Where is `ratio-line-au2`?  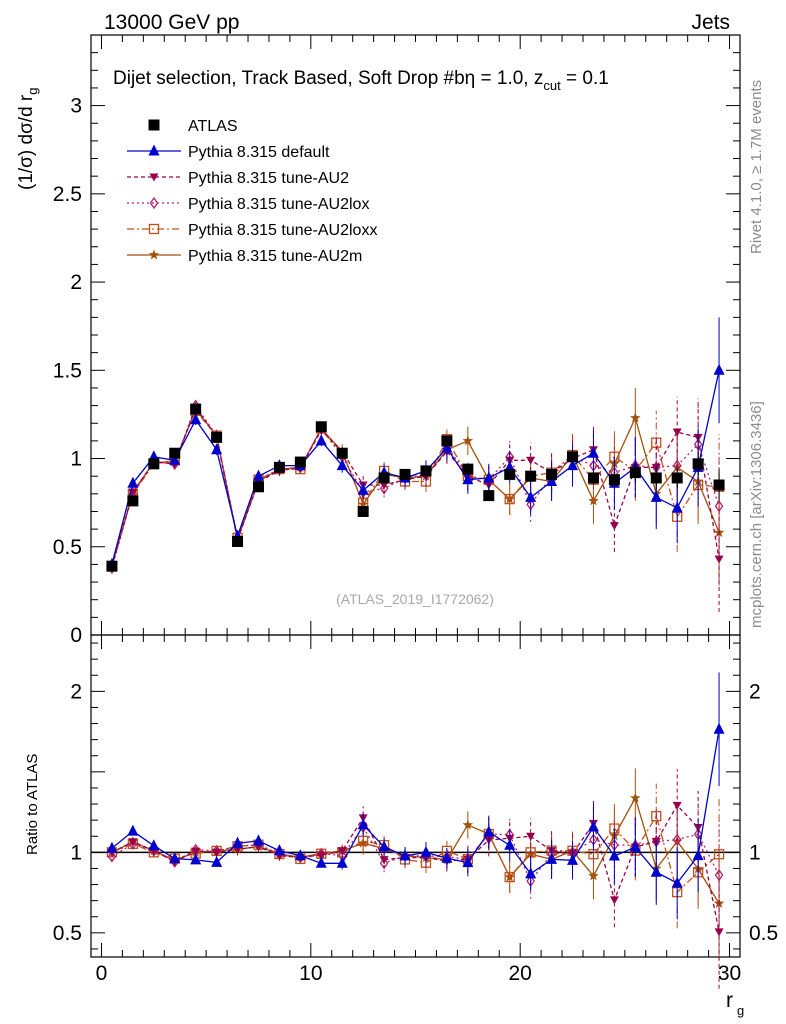 ratio-line-au2 is located at coordinates (415, 868).